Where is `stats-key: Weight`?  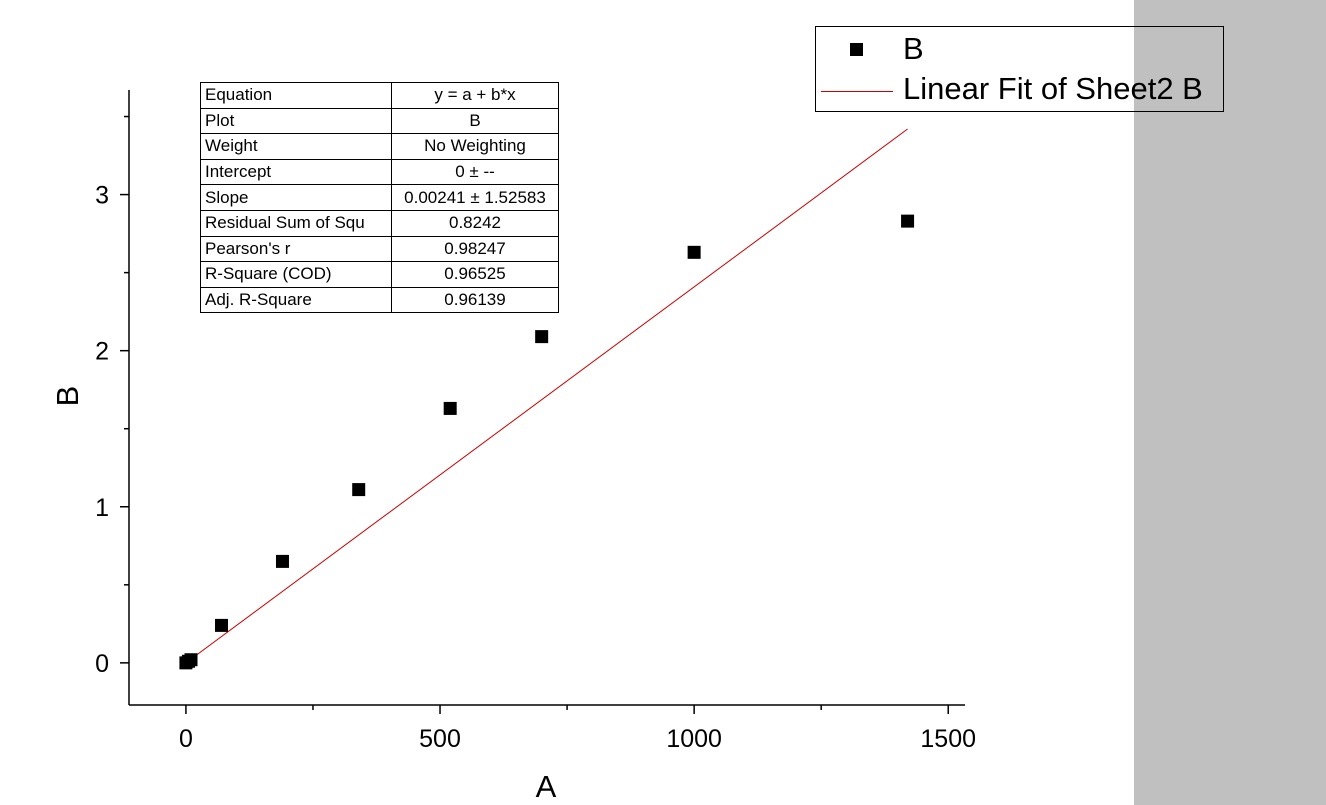
stats-key: Weight is located at coordinates (296, 146).